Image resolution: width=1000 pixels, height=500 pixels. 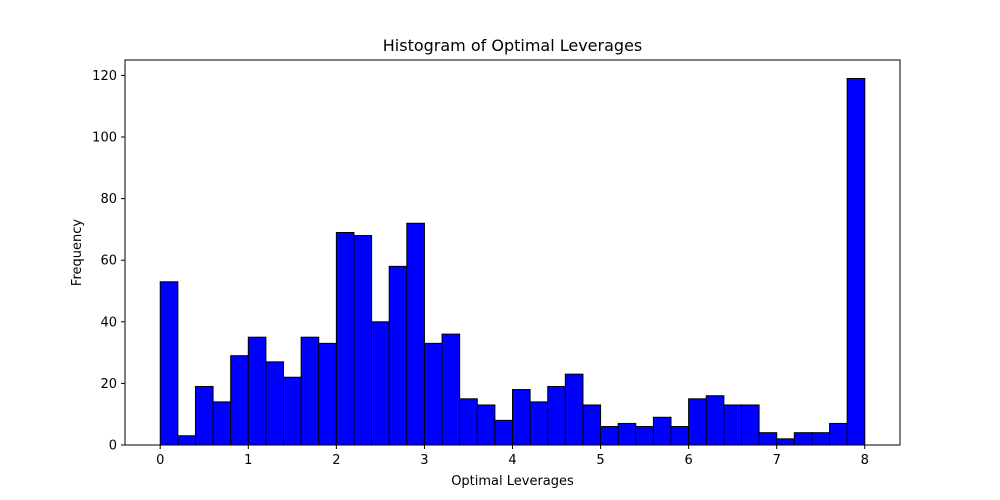 I want to click on x-tick-label: 6, so click(x=688, y=460).